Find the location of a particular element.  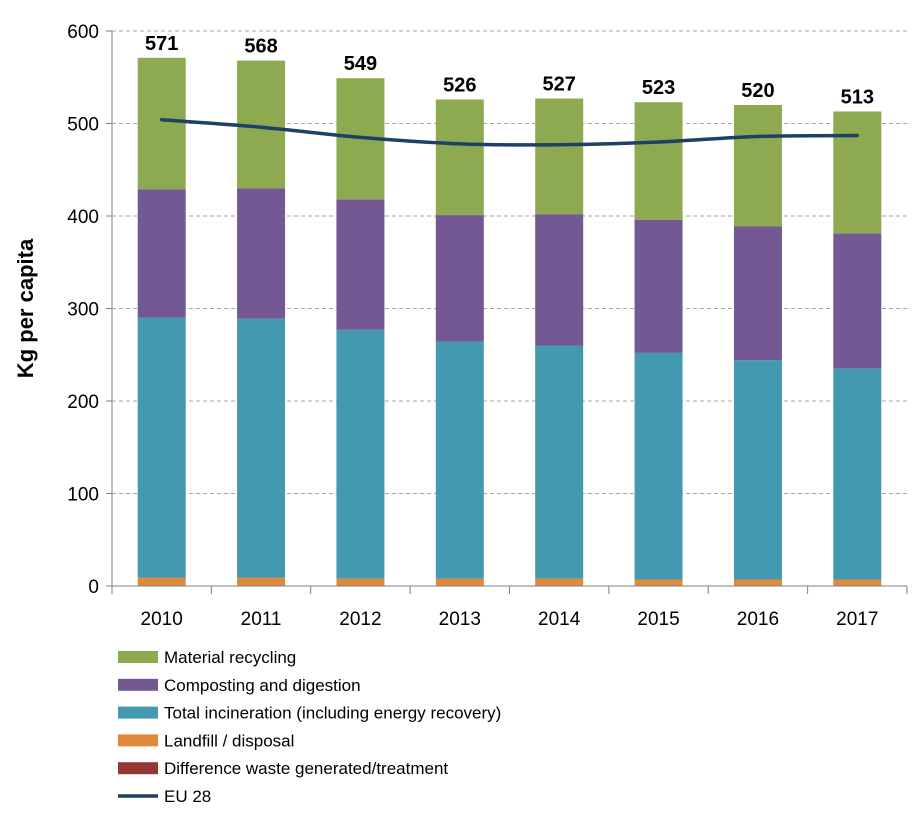

bar-segment-total-incineration-including-energy-recovery-2016 is located at coordinates (757, 470).